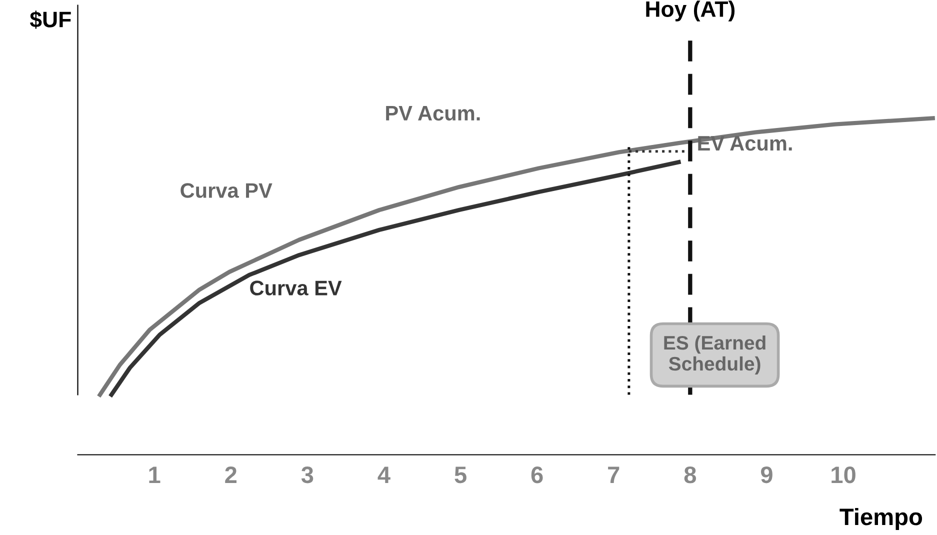 The height and width of the screenshot is (535, 937). I want to click on x-axis-title: Tiempo, so click(881, 519).